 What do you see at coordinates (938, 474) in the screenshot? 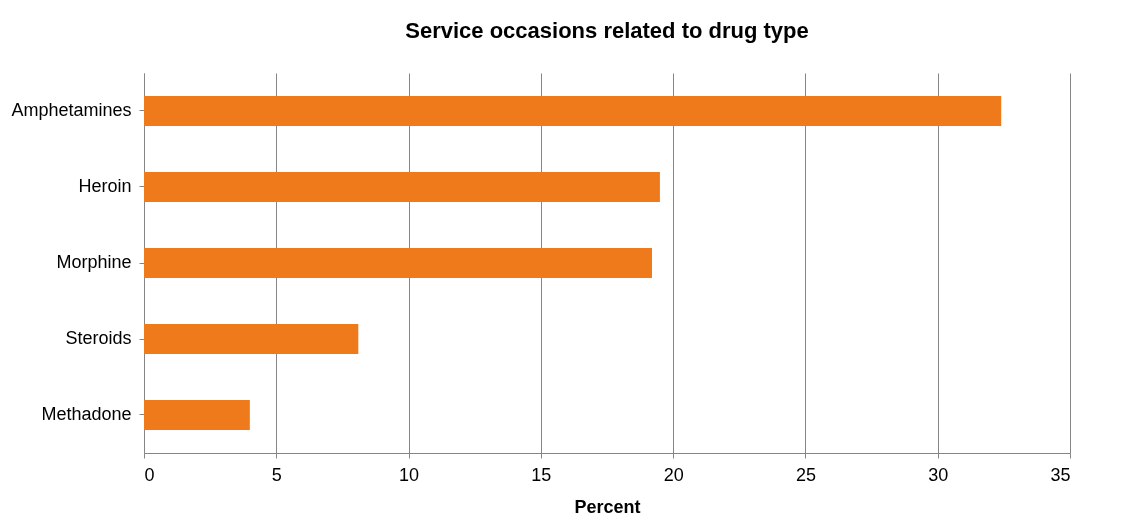
I see `x-tick-label: 30` at bounding box center [938, 474].